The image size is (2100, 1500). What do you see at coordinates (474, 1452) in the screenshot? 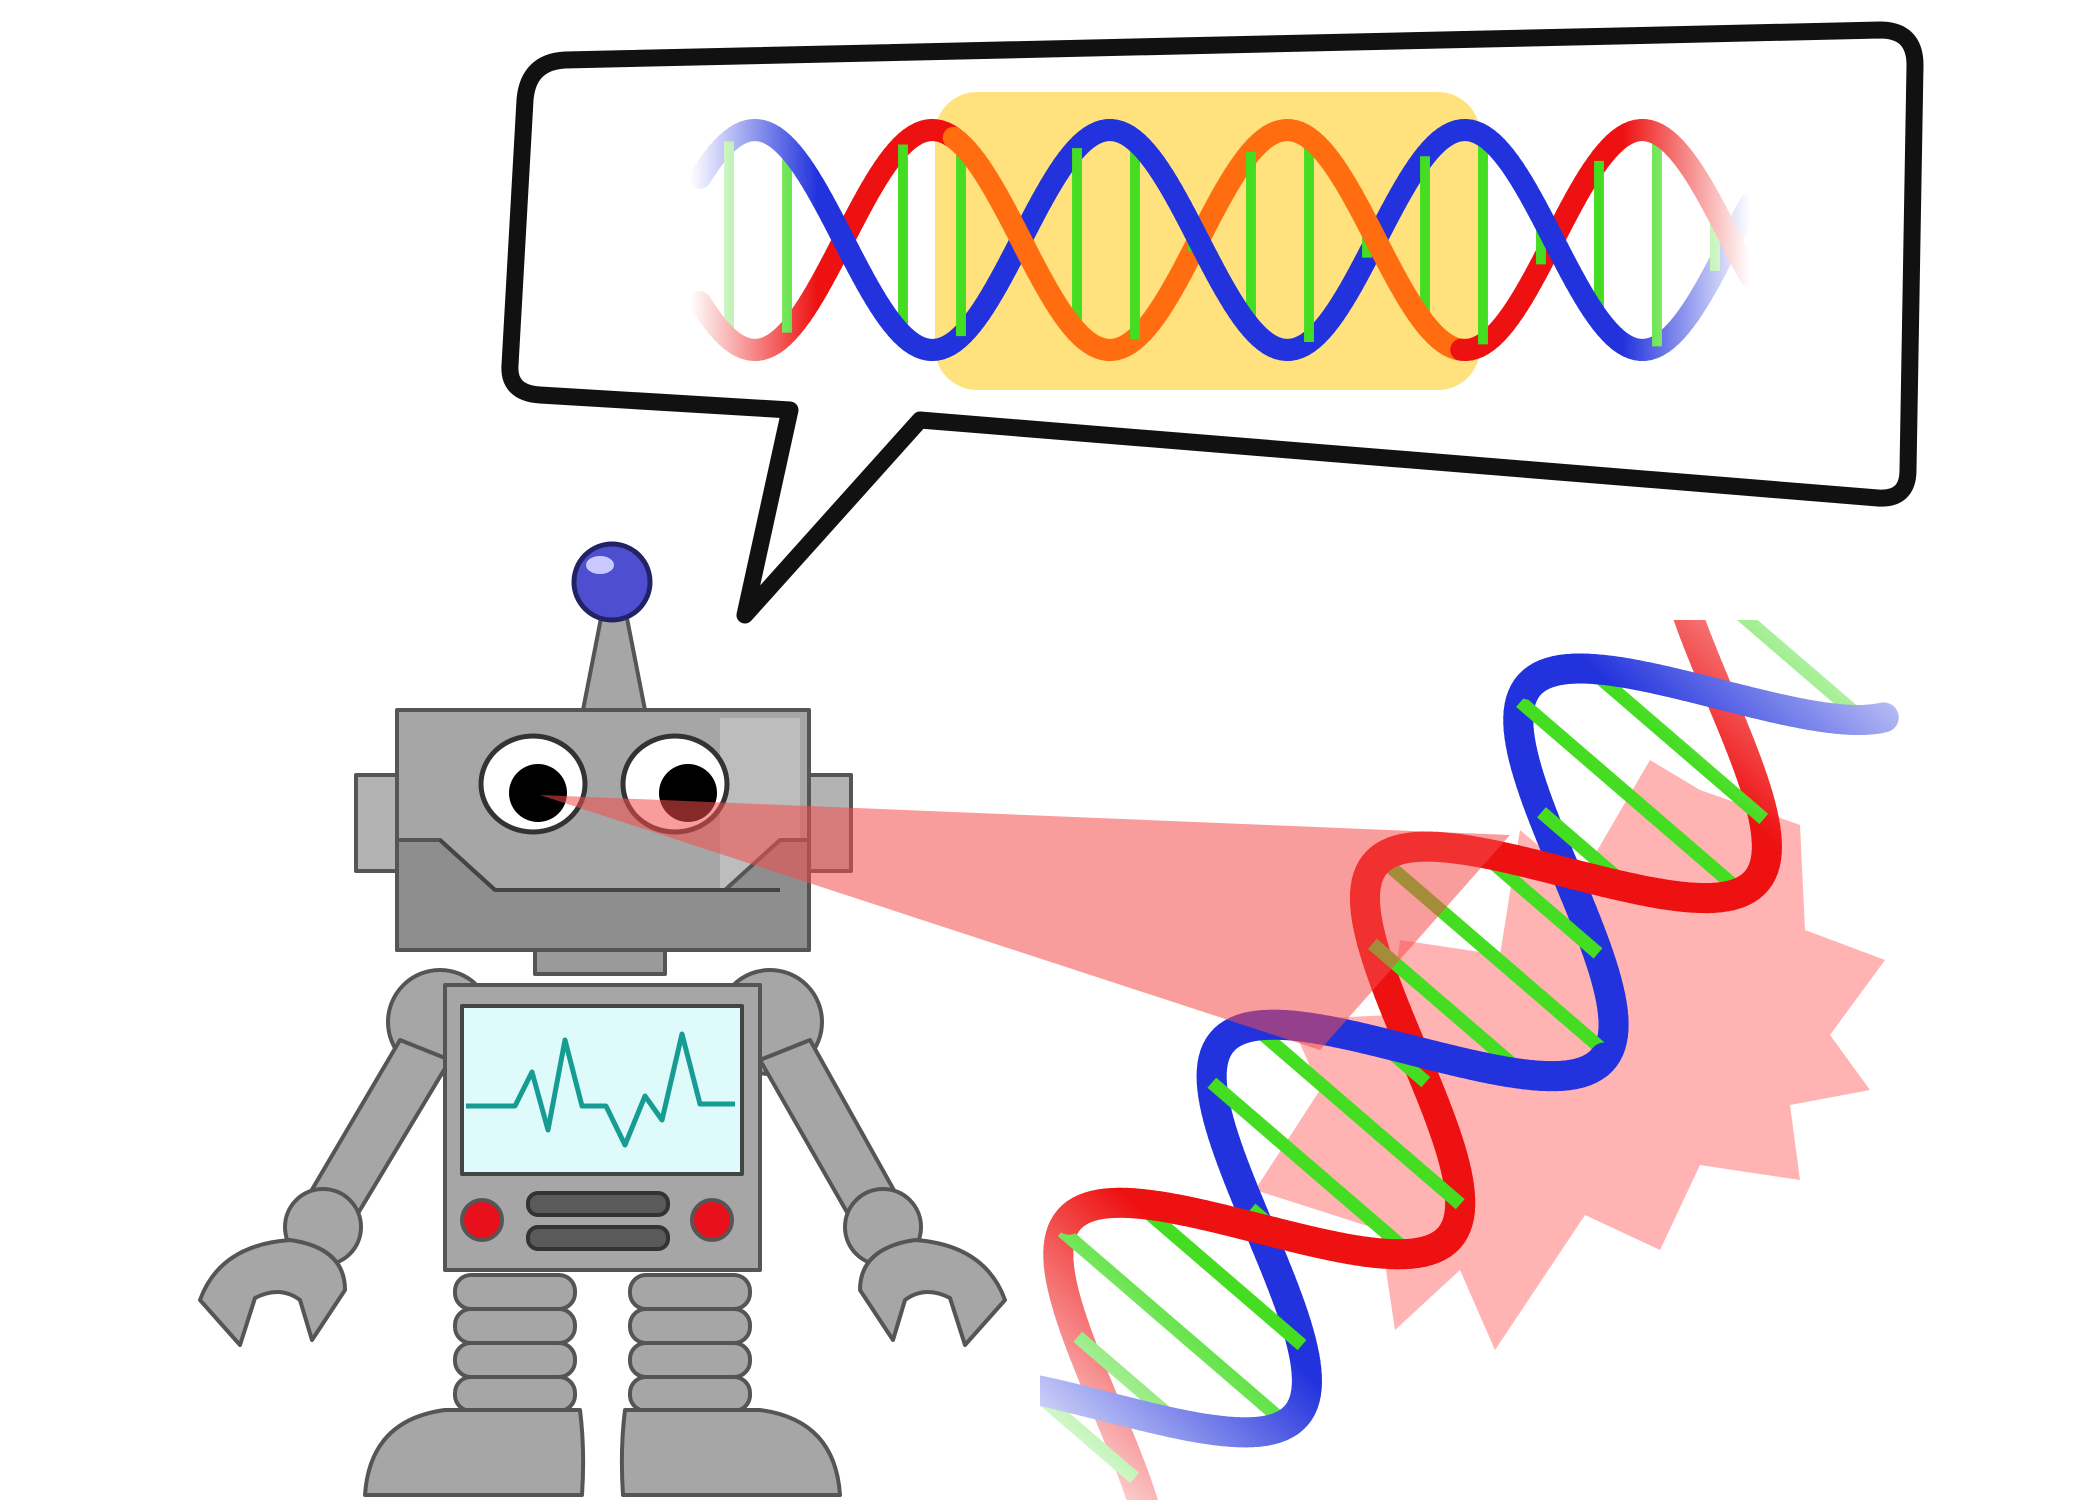
I see `robot-foot-left` at bounding box center [474, 1452].